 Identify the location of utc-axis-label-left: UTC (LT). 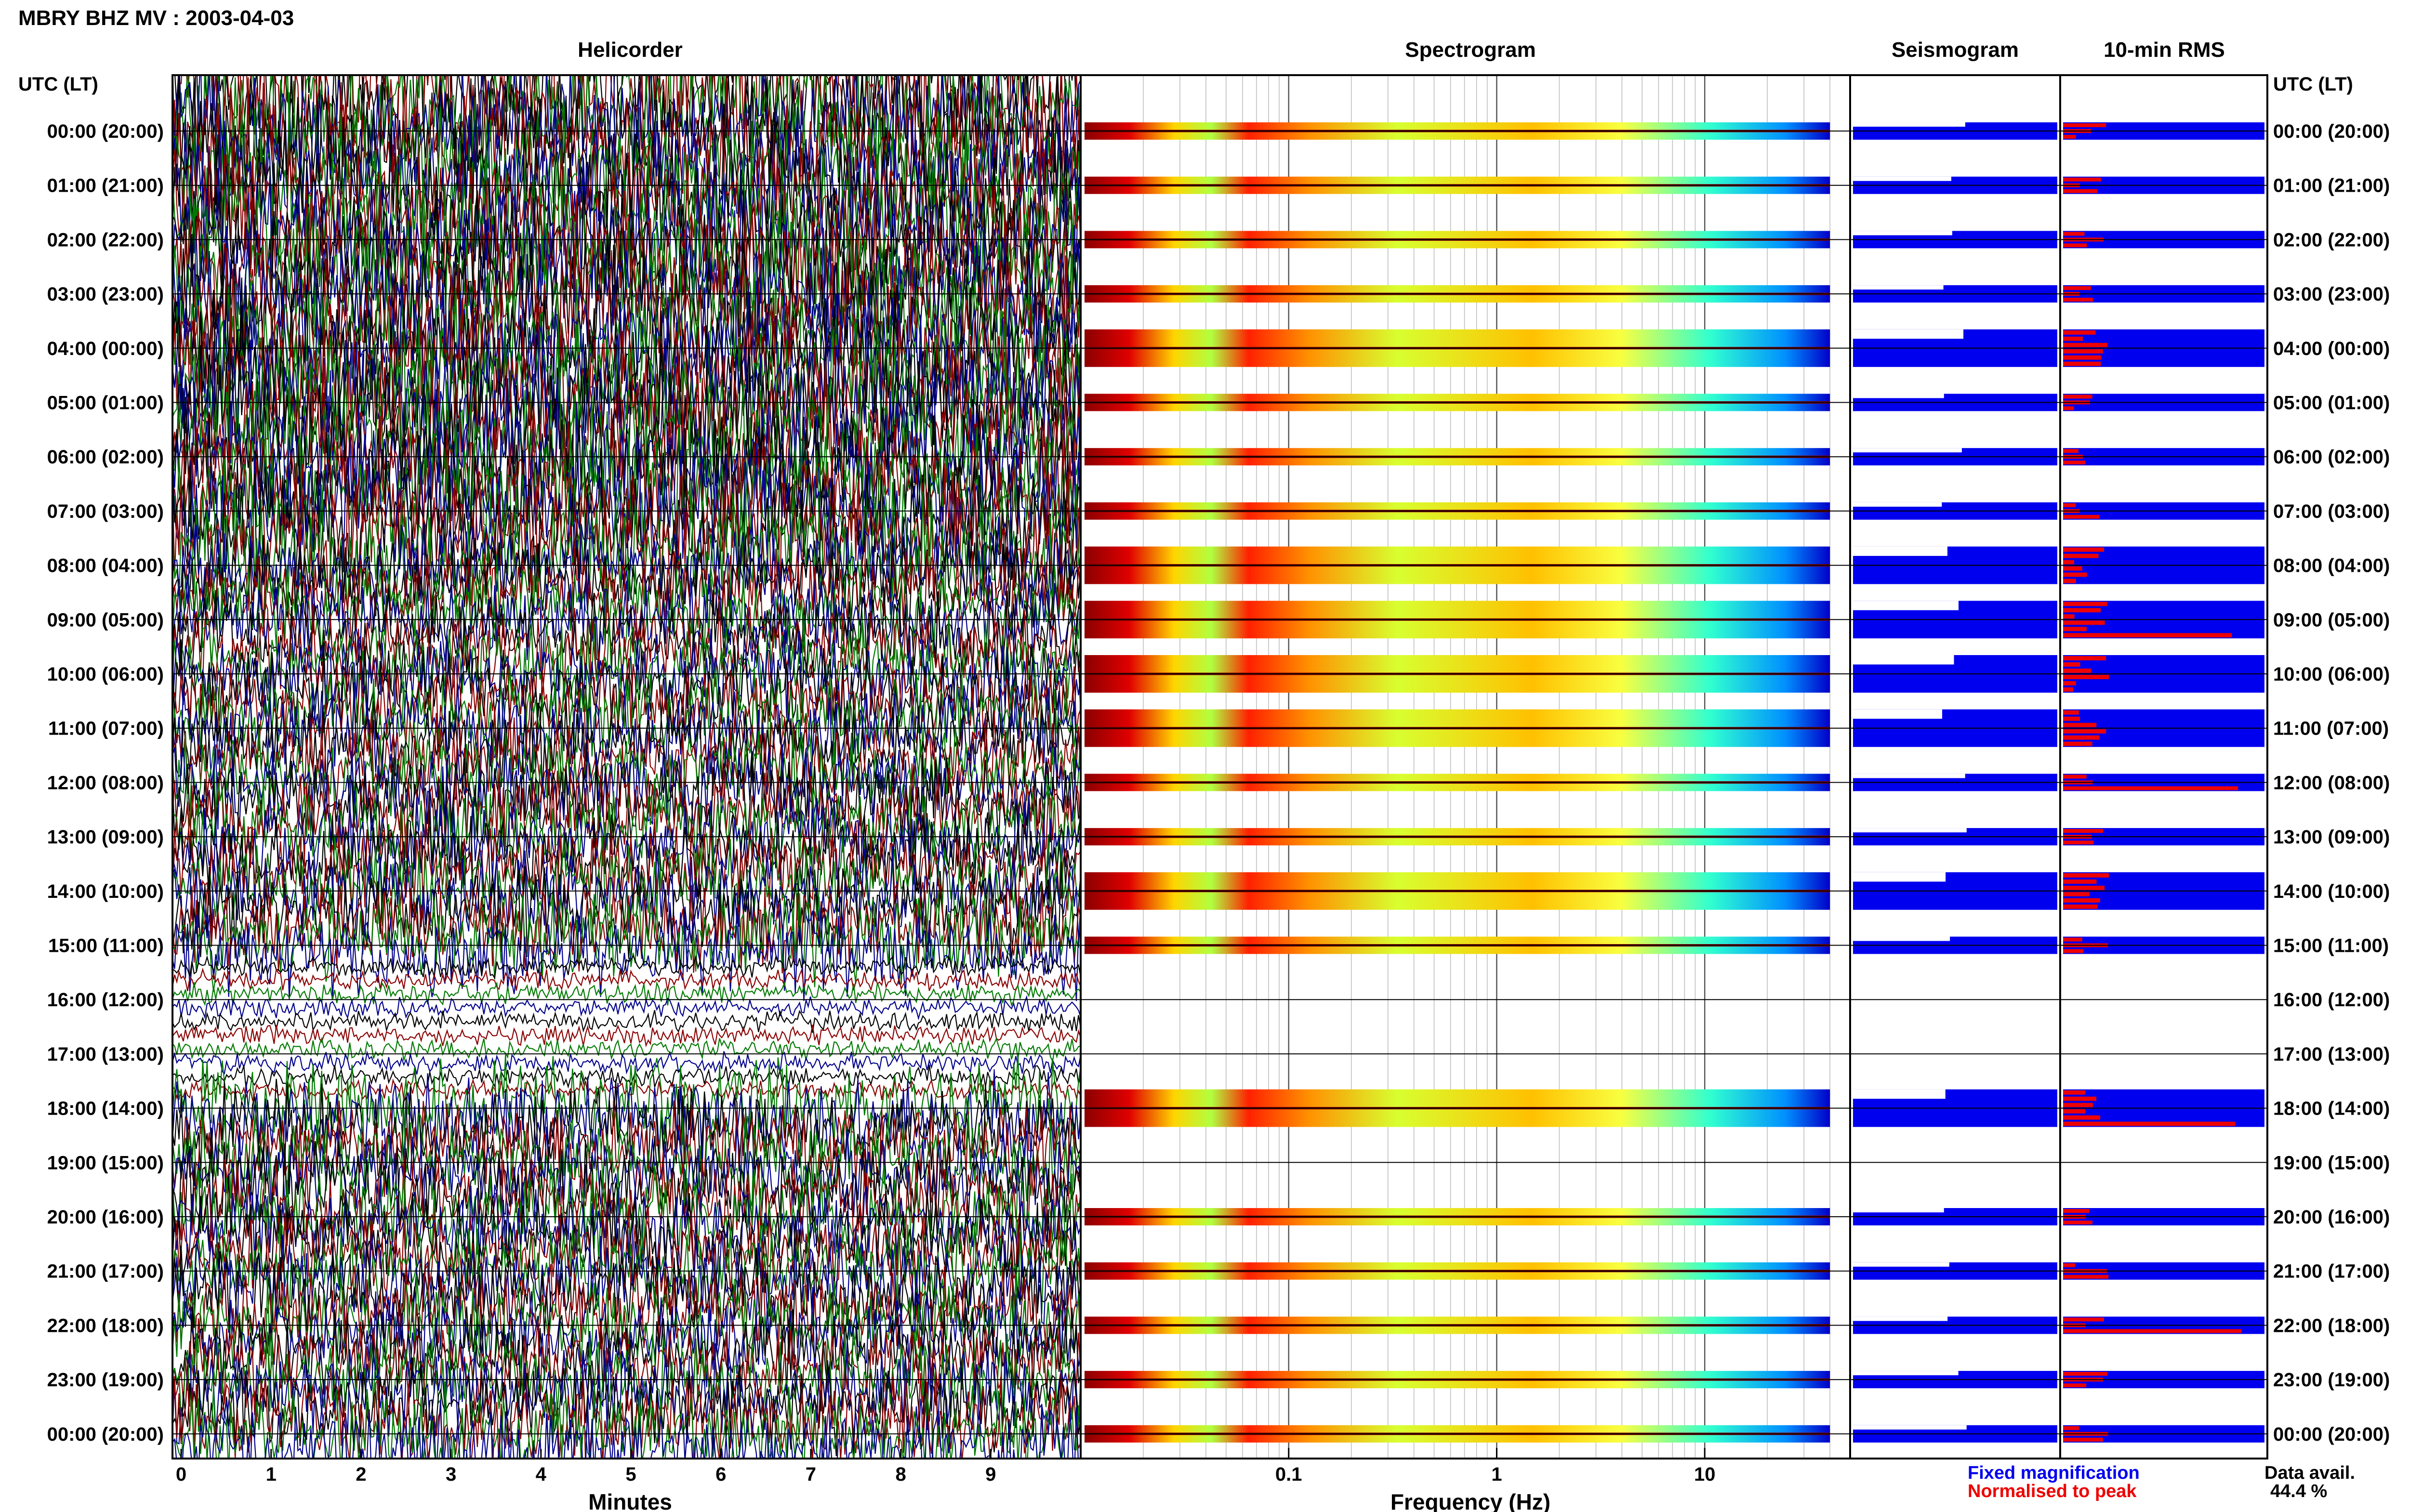
(58, 84).